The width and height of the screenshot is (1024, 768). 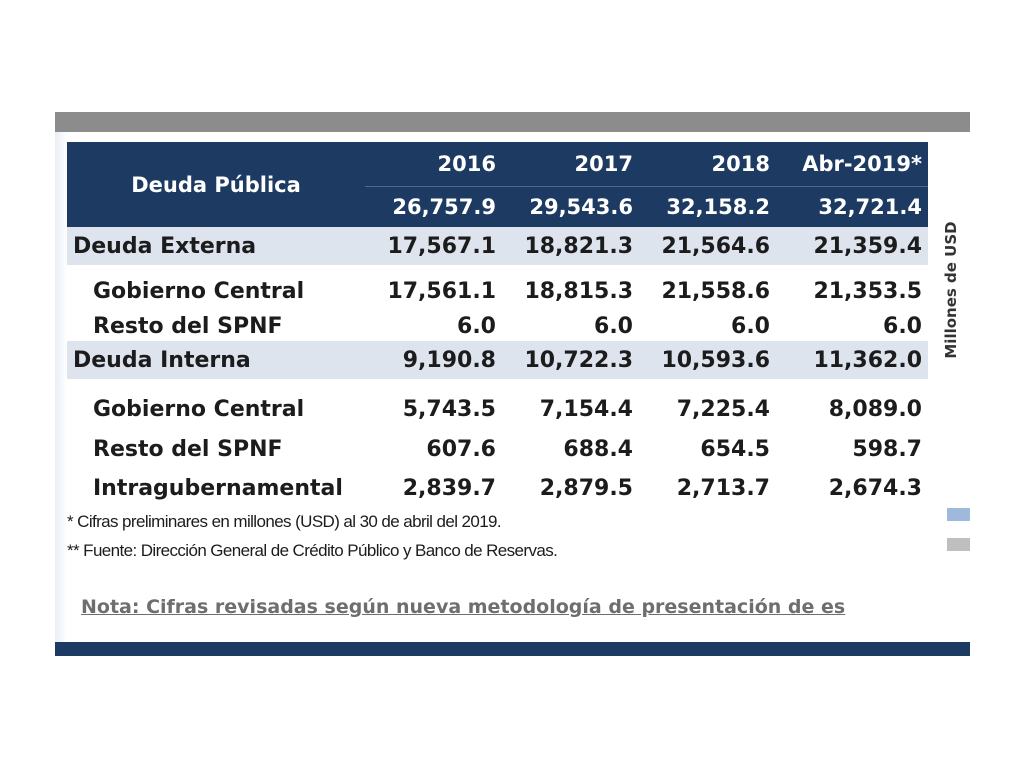 What do you see at coordinates (216, 246) in the screenshot?
I see `row-label: Deuda Externa` at bounding box center [216, 246].